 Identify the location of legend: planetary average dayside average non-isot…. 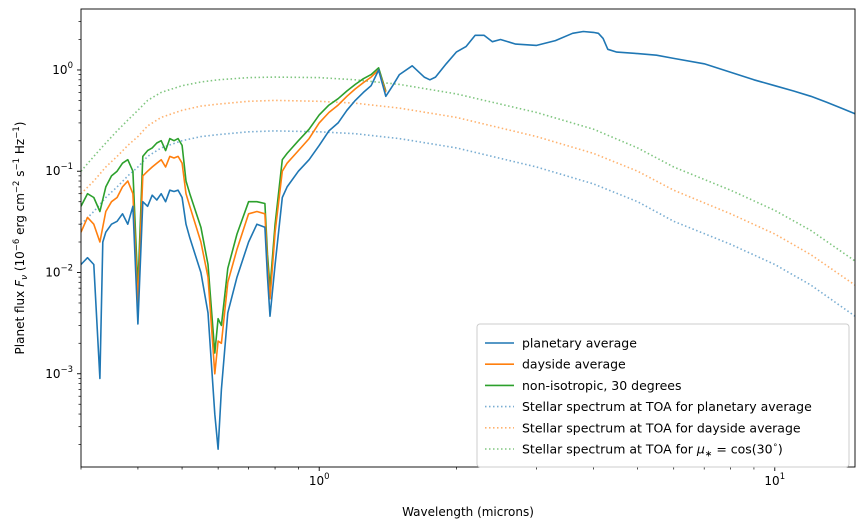
(663, 395).